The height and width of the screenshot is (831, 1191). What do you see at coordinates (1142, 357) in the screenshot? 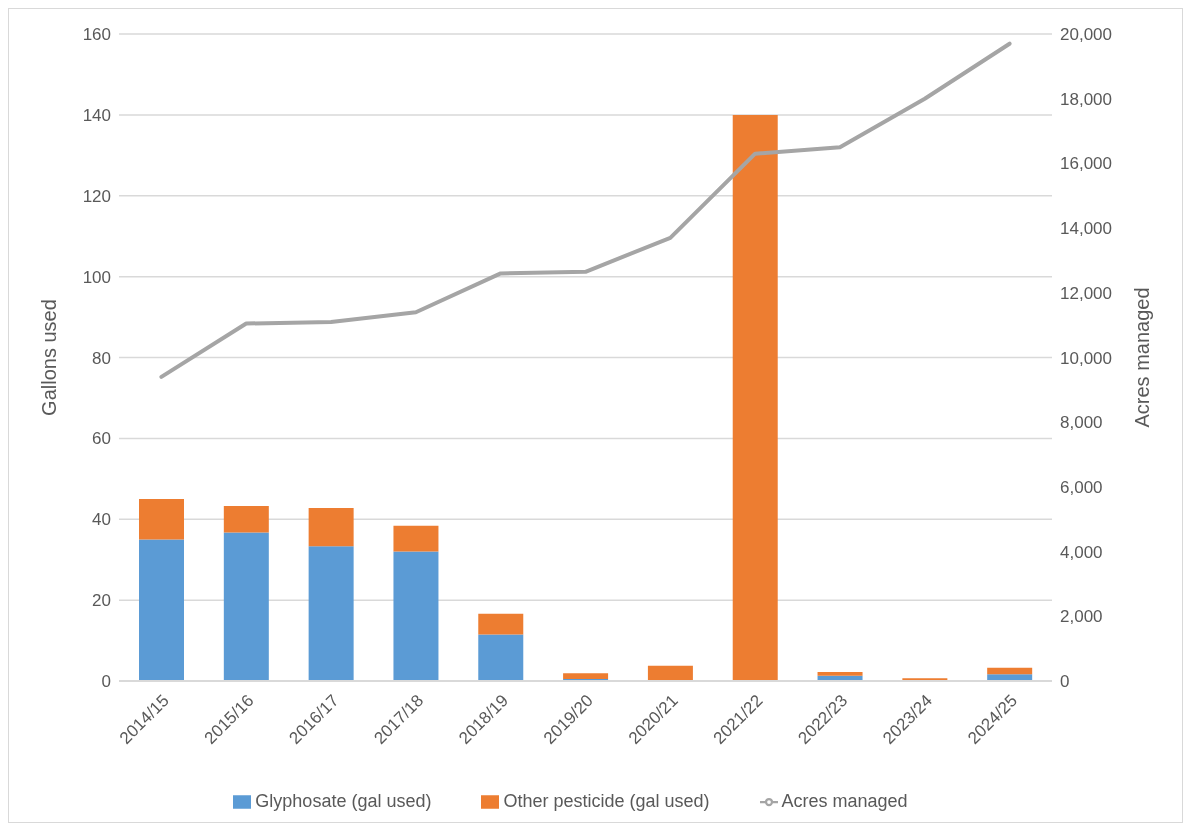
I see `y2-axis-title: Acres managed` at bounding box center [1142, 357].